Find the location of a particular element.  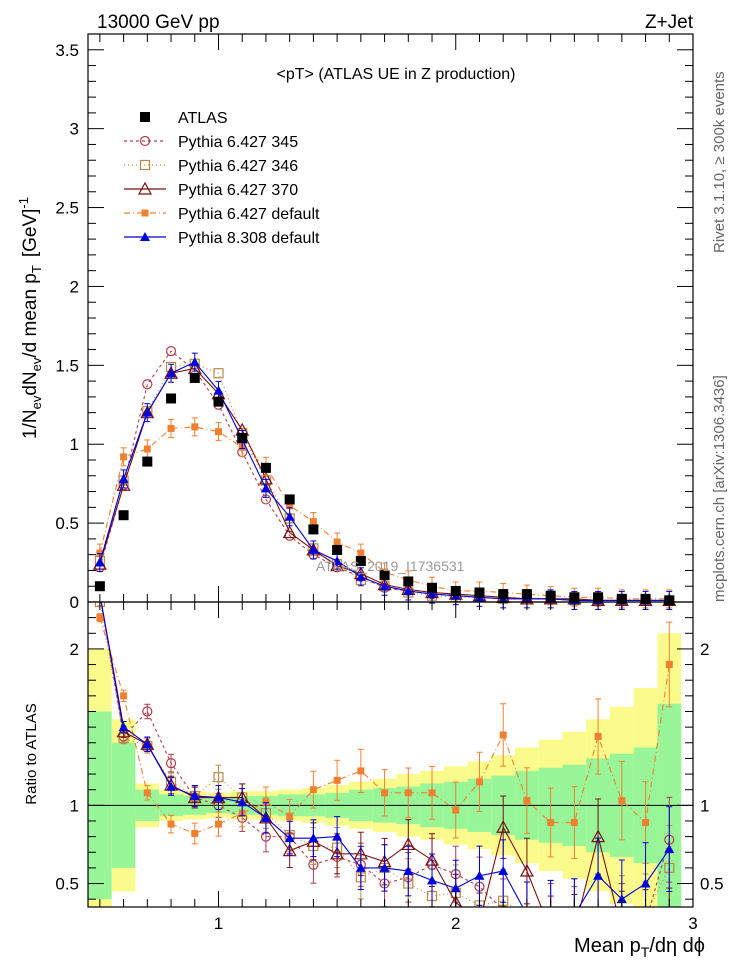

ratio-y-tick-label-right: 1 is located at coordinates (704, 805).